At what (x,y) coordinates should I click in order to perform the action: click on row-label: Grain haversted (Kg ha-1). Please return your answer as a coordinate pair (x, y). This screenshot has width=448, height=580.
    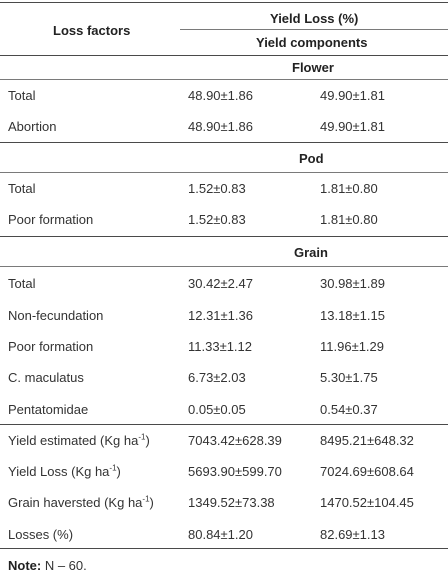
    Looking at the image, I should click on (81, 502).